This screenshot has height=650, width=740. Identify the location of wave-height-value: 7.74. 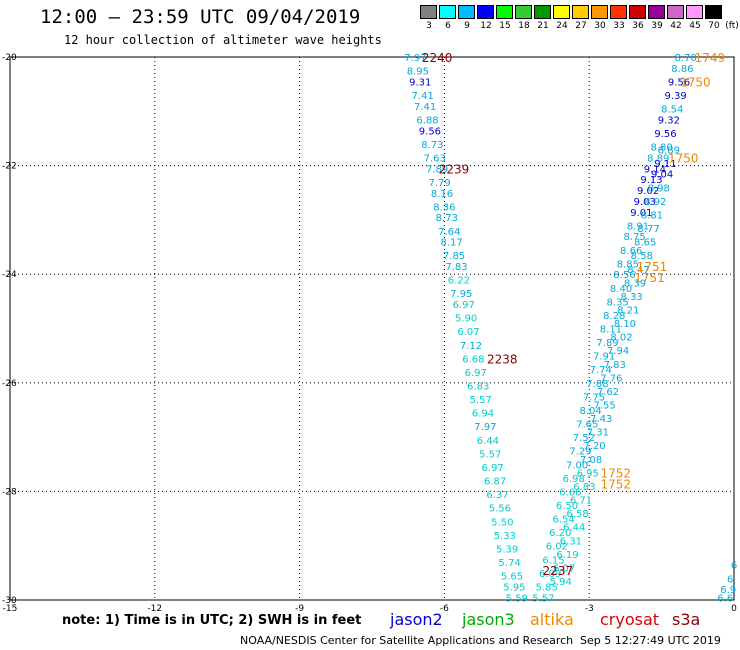
(601, 370).